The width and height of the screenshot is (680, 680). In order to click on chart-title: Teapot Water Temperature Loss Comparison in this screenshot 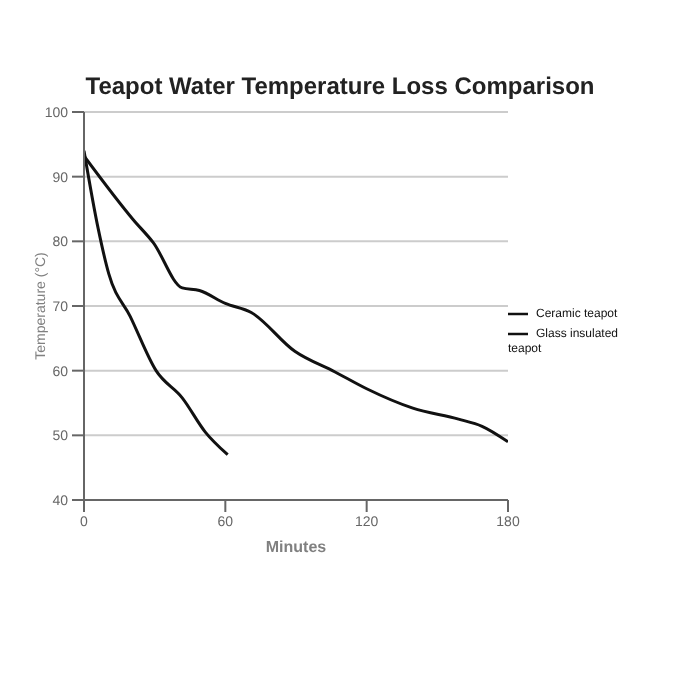, I will do `click(340, 85)`.